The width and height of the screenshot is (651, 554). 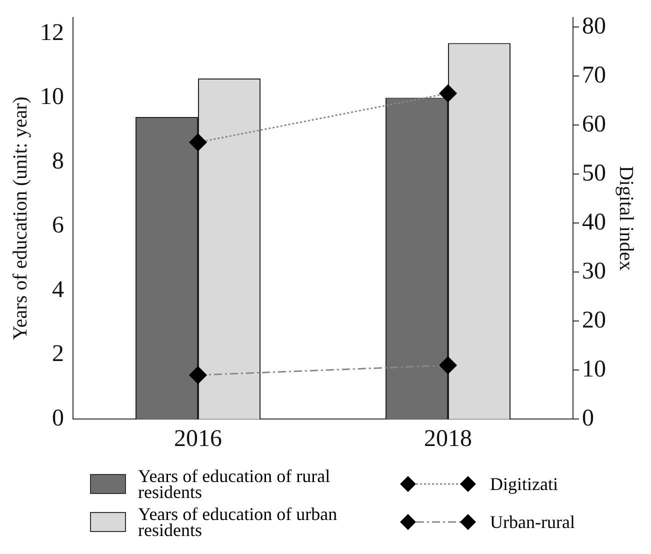 I want to click on y2-tick-label: 30, so click(x=594, y=271).